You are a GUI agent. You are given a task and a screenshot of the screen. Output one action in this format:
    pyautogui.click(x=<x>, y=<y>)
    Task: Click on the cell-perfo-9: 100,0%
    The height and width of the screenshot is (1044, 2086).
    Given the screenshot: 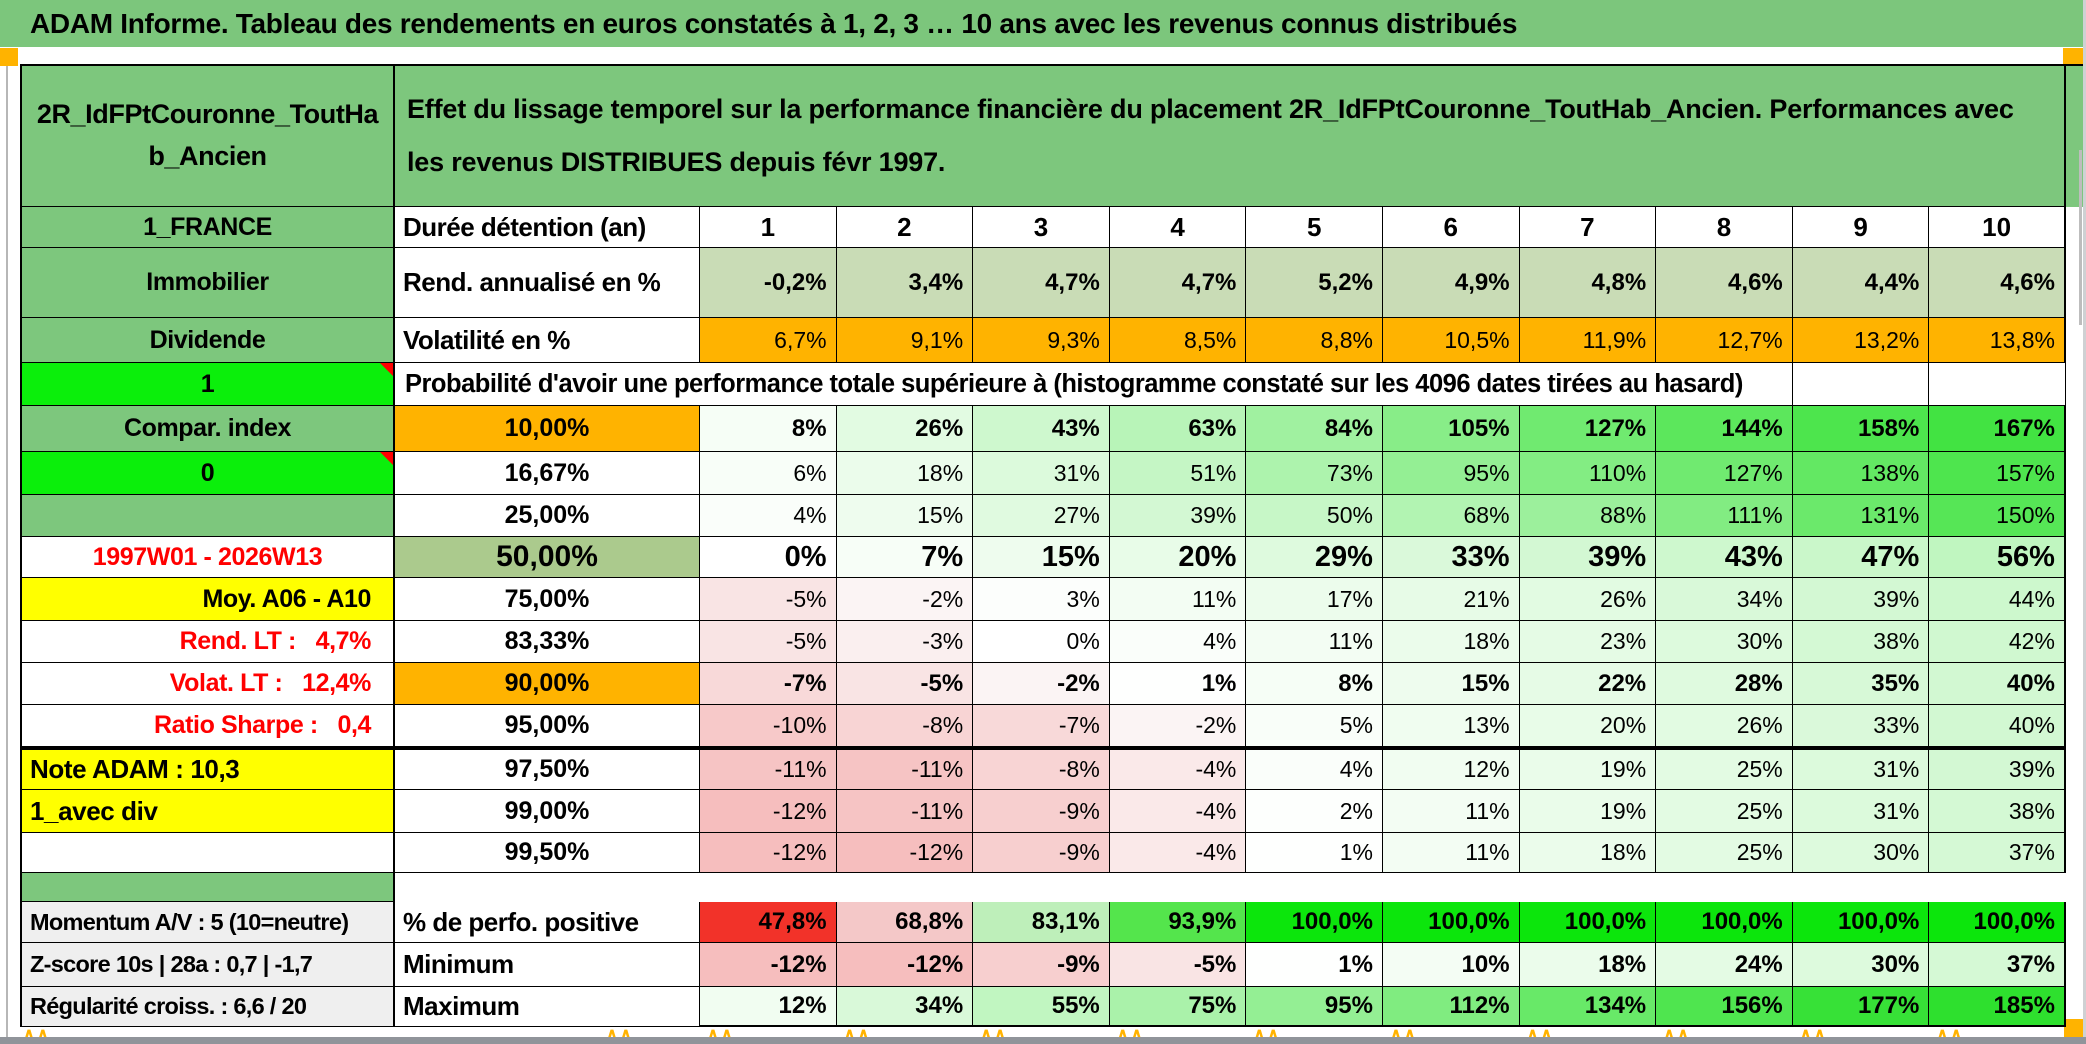 What is the action you would take?
    pyautogui.click(x=1861, y=922)
    